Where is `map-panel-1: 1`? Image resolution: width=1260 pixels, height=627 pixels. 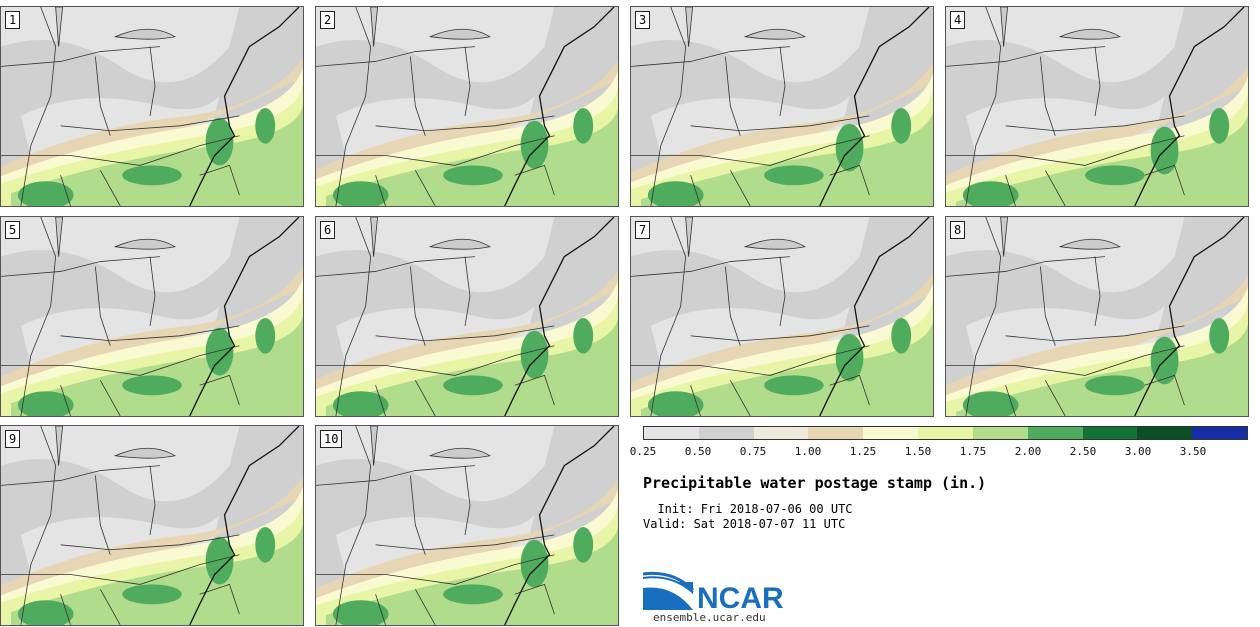 map-panel-1: 1 is located at coordinates (152, 106).